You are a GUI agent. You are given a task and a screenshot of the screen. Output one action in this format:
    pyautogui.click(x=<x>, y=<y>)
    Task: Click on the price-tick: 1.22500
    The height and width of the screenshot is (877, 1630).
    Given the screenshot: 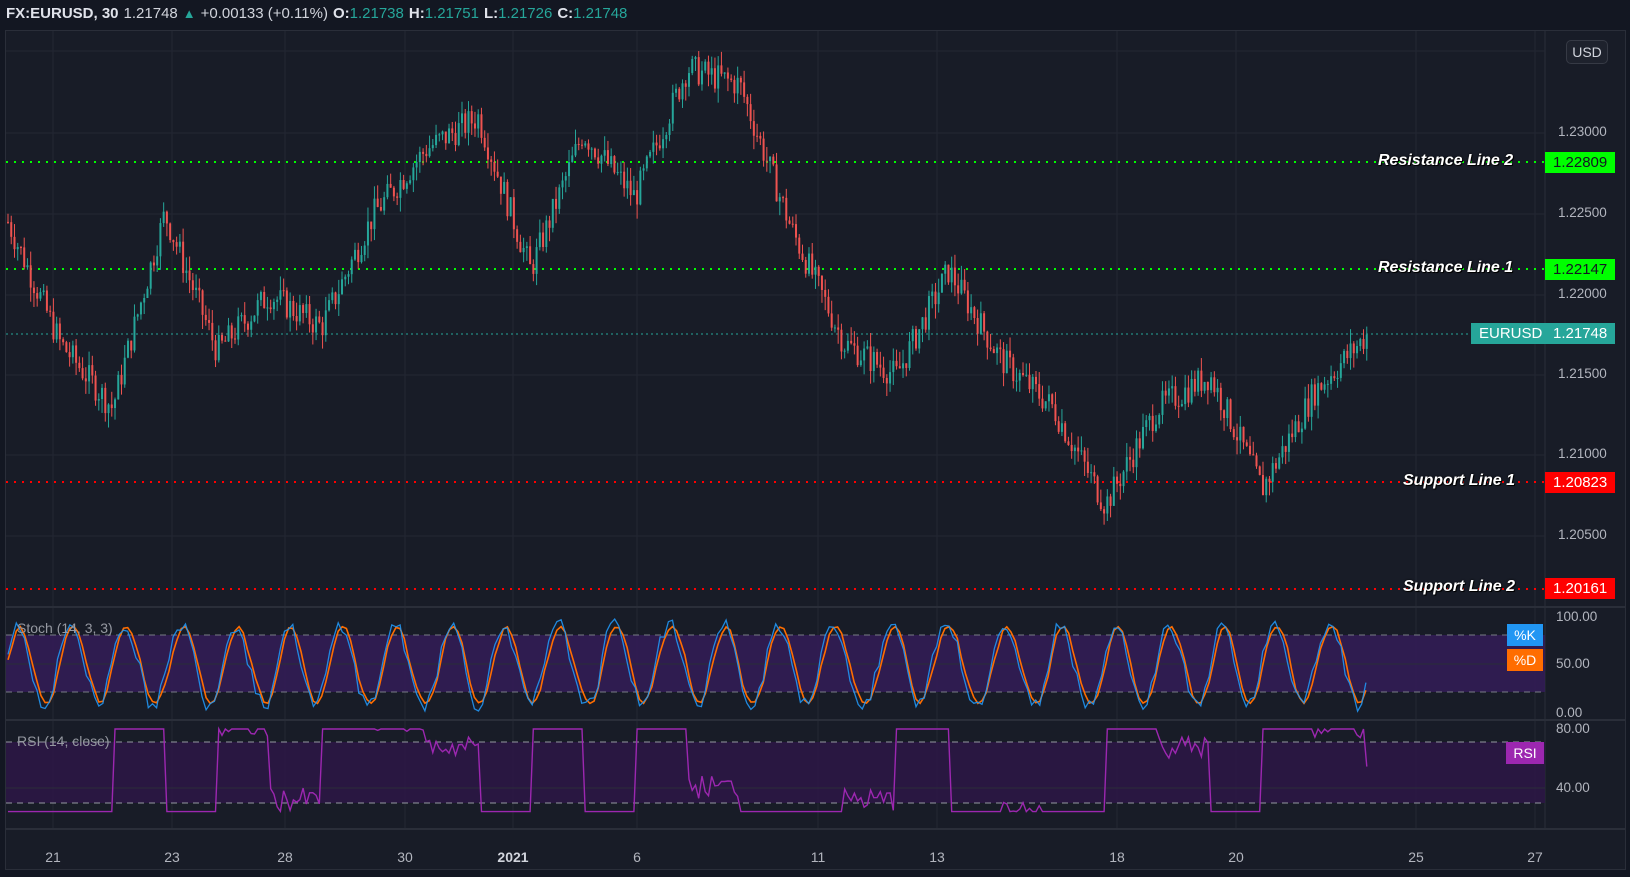 What is the action you would take?
    pyautogui.click(x=1582, y=212)
    